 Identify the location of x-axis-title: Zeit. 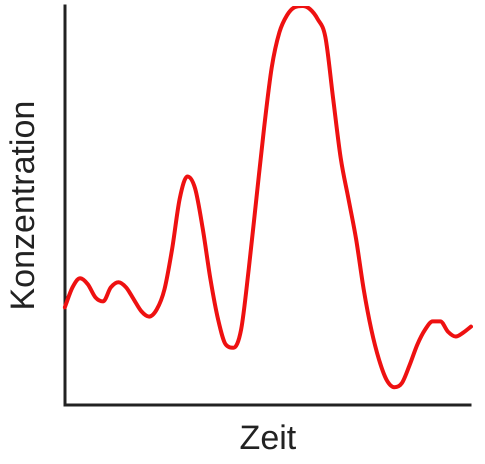
(268, 437).